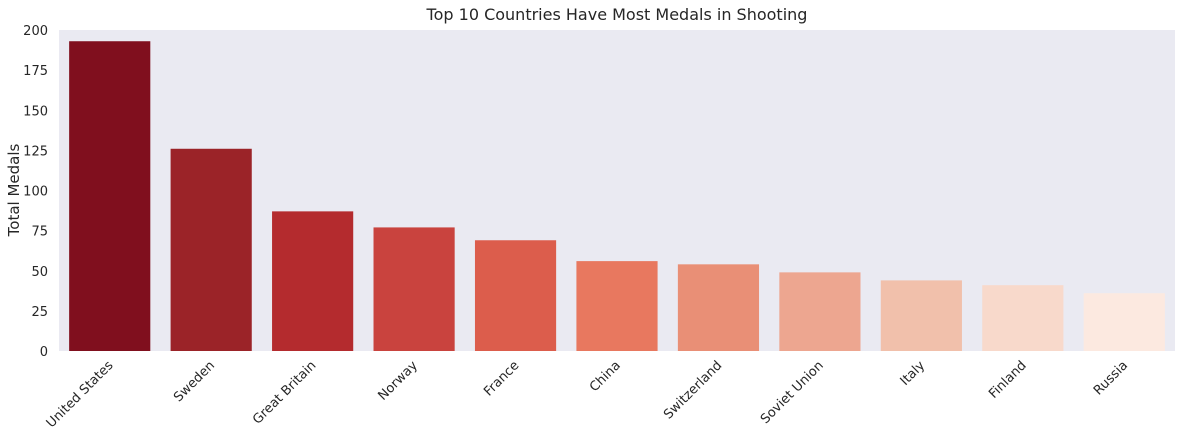  Describe the element at coordinates (1111, 378) in the screenshot. I see `x-tick-label: Russia` at that location.